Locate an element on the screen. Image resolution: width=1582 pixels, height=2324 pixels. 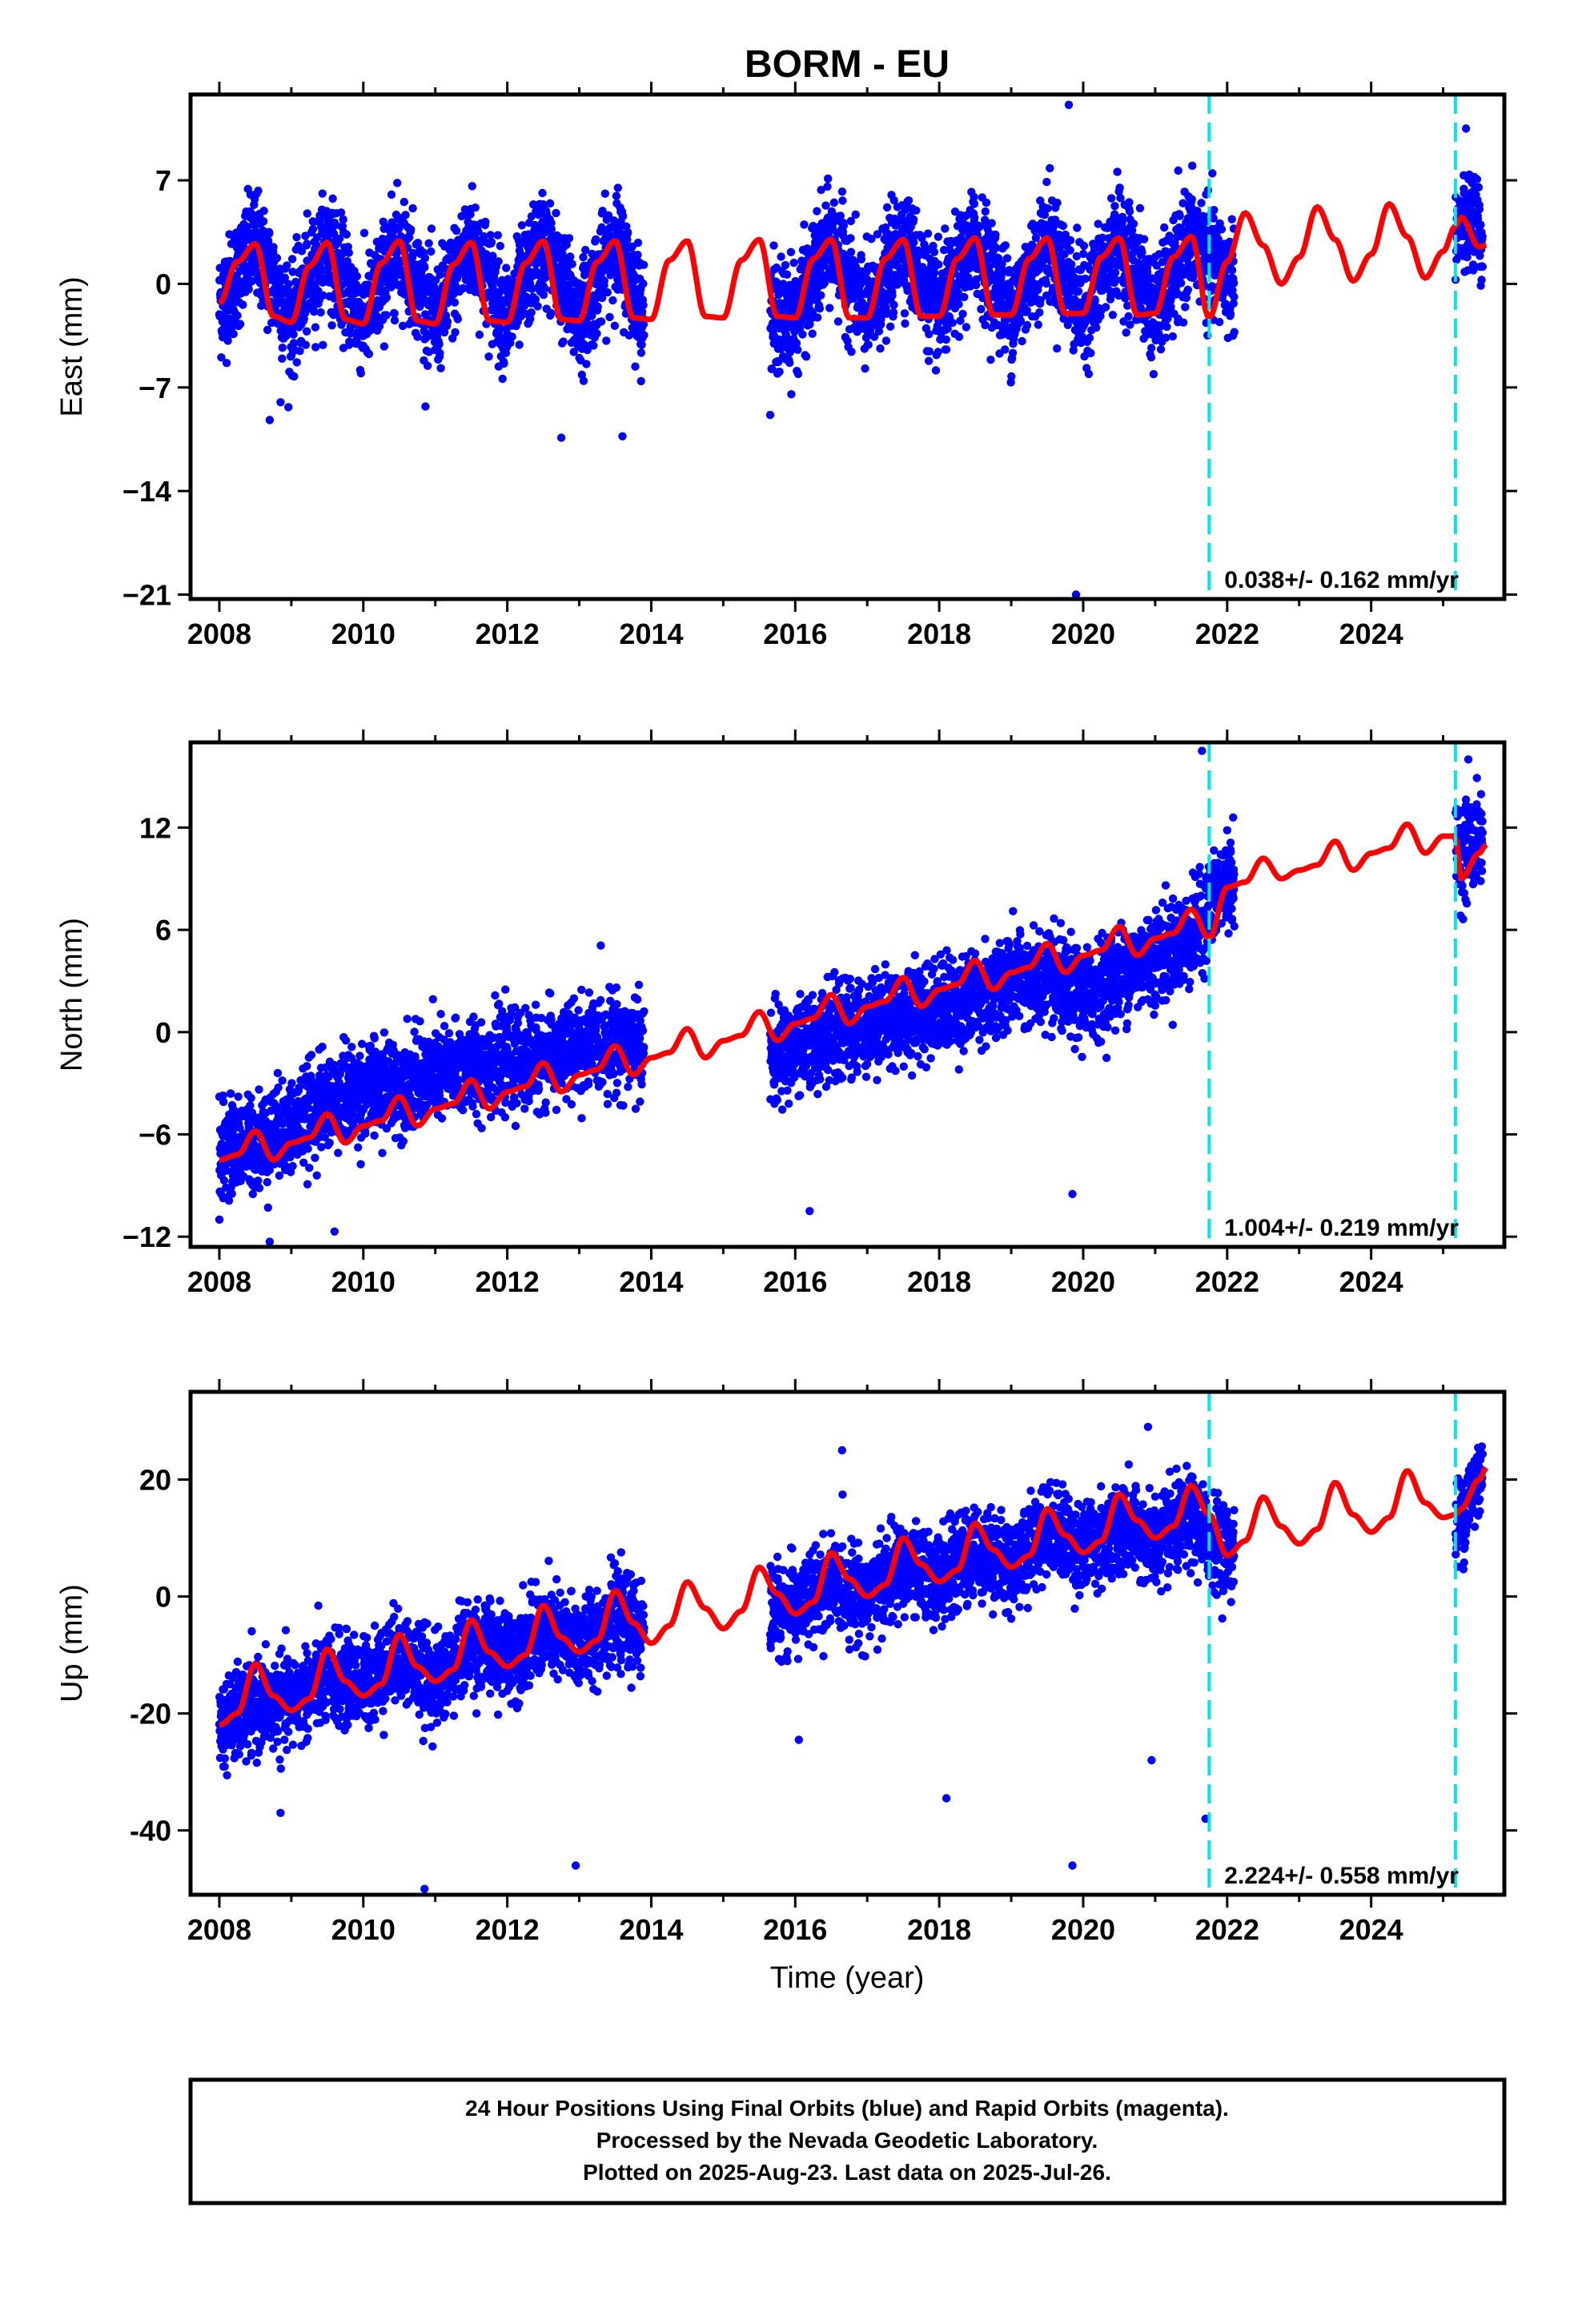
east-x-tick-label: 2008 is located at coordinates (219, 633).